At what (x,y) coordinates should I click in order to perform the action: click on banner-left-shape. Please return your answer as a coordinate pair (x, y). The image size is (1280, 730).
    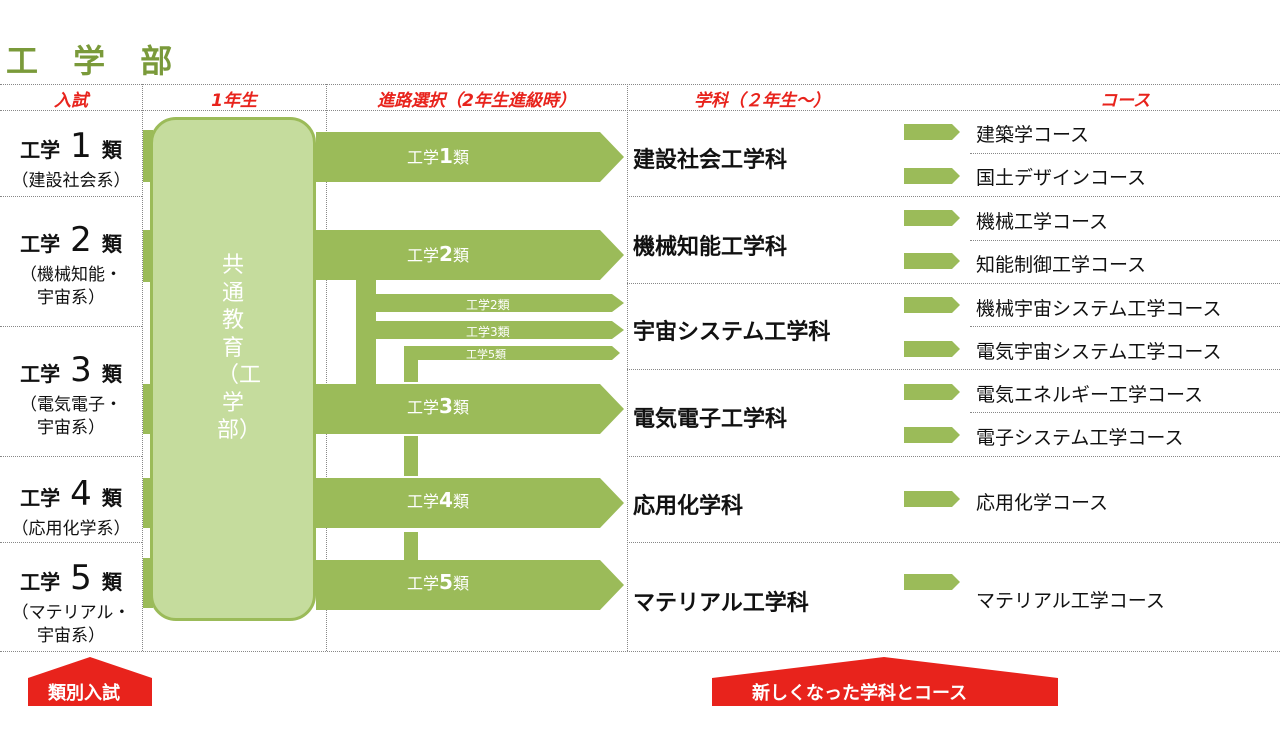
    Looking at the image, I should click on (90, 681).